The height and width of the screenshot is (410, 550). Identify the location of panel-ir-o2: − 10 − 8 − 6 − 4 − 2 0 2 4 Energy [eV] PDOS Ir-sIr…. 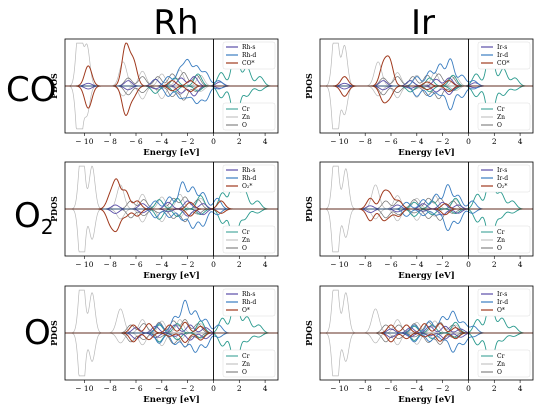
(419, 221).